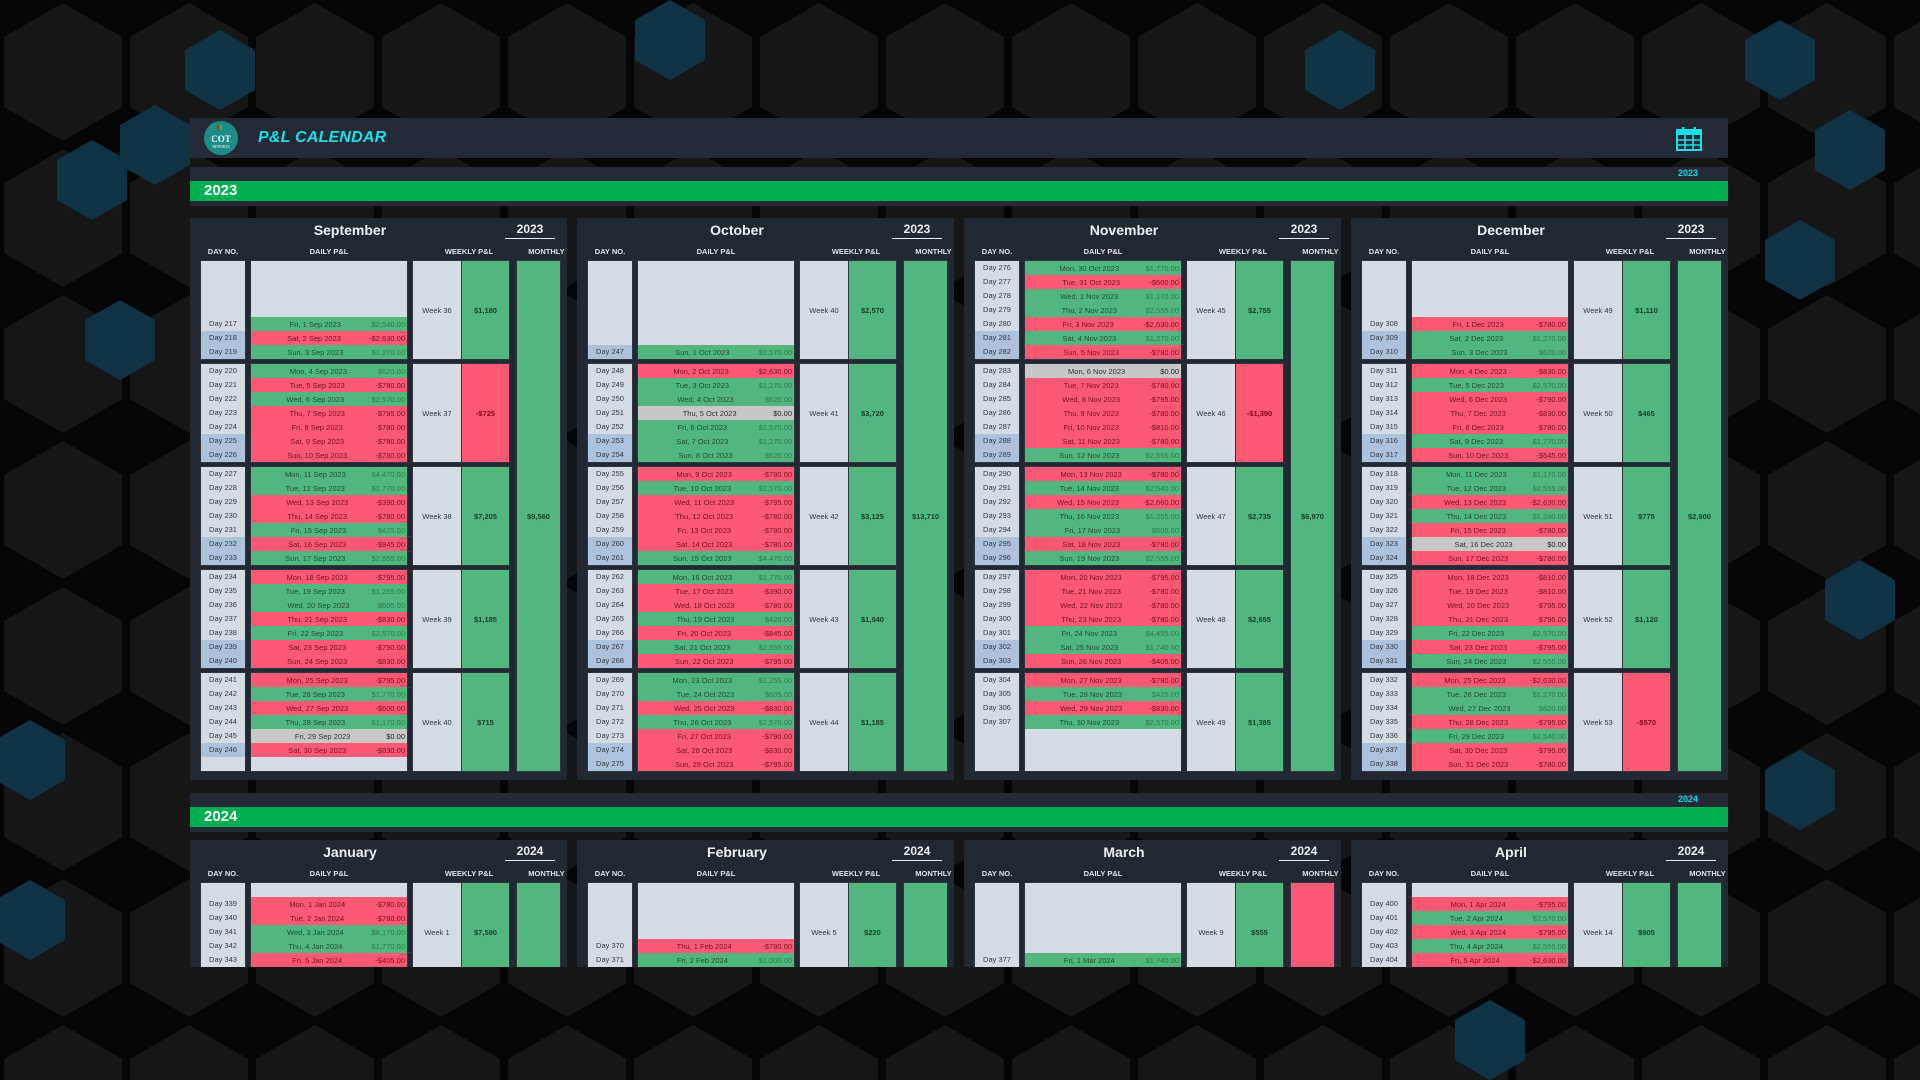 The image size is (1920, 1080). I want to click on daily-pl-cell: Mon, 25 Sep 2023 -$795.00, so click(329, 680).